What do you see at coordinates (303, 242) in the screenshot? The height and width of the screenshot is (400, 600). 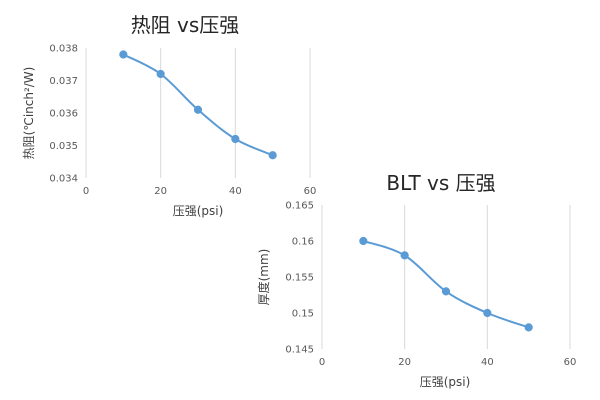 I see `y-tick-label: 0.16` at bounding box center [303, 242].